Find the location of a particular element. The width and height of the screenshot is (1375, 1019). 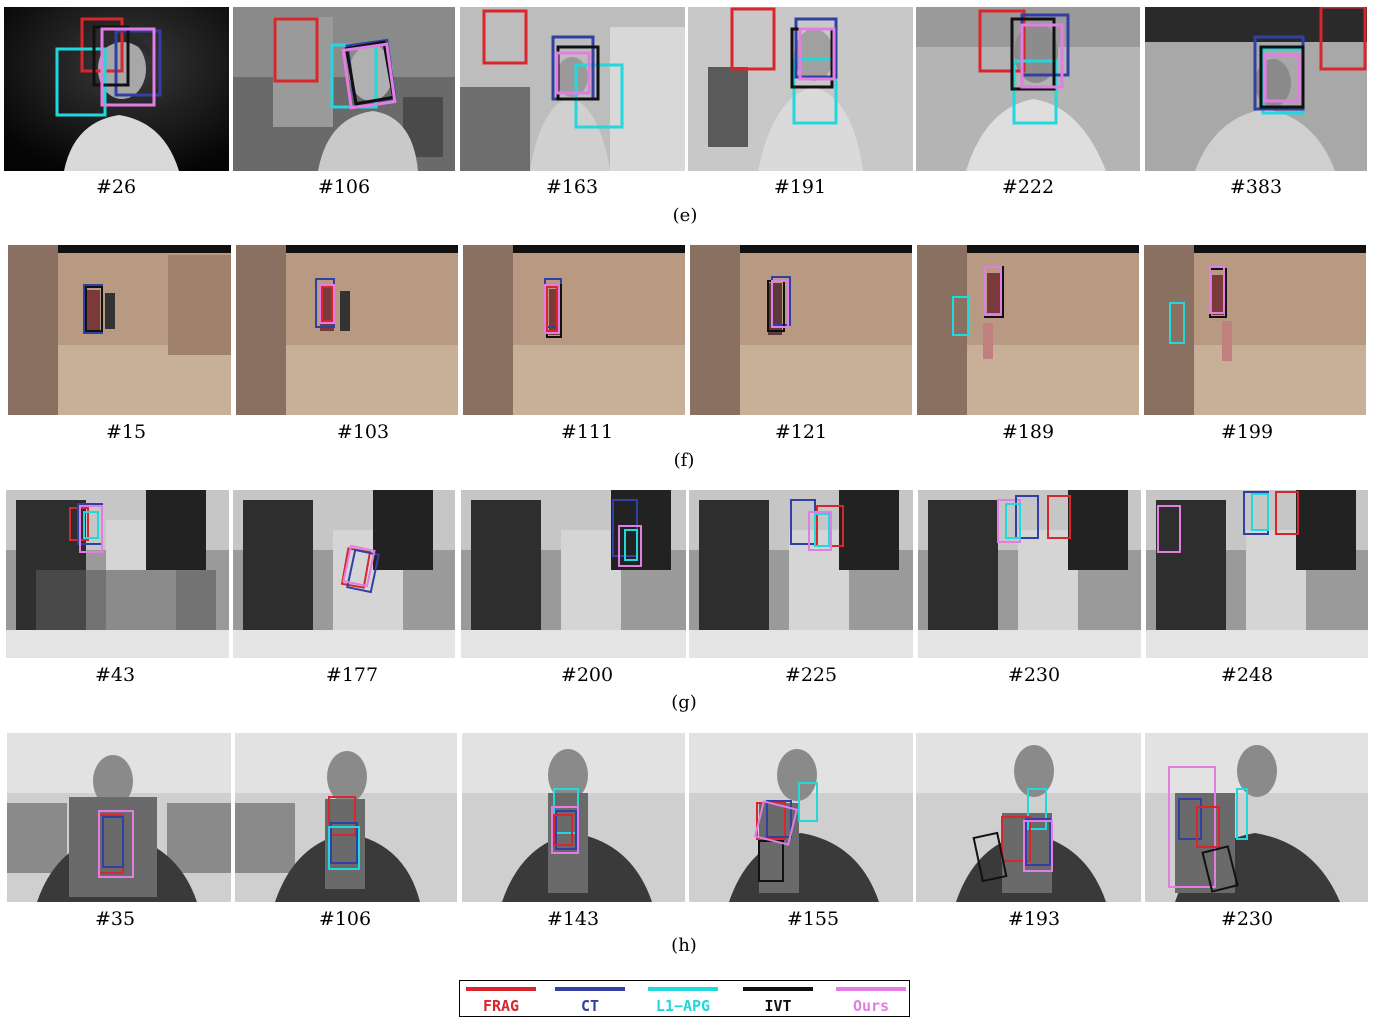

row-label: (g) is located at coordinates (684, 702).